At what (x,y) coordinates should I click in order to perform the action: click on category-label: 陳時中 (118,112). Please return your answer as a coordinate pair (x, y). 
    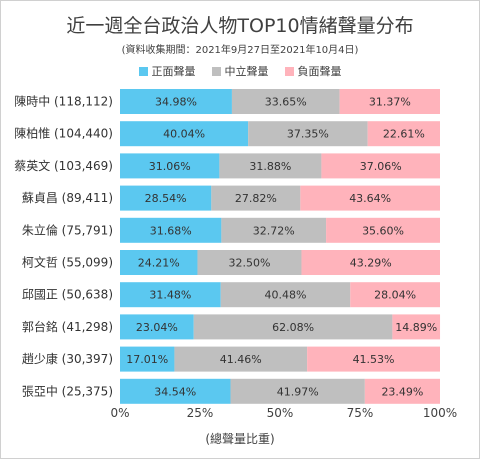
    Looking at the image, I should click on (63, 101).